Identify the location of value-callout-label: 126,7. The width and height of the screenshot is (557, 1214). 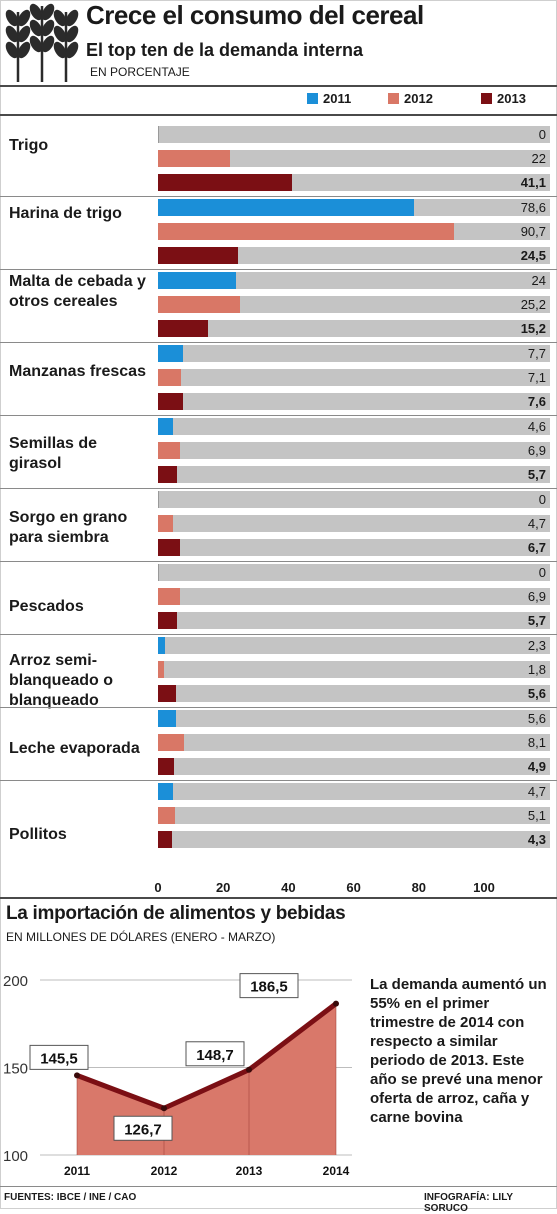
(143, 1129).